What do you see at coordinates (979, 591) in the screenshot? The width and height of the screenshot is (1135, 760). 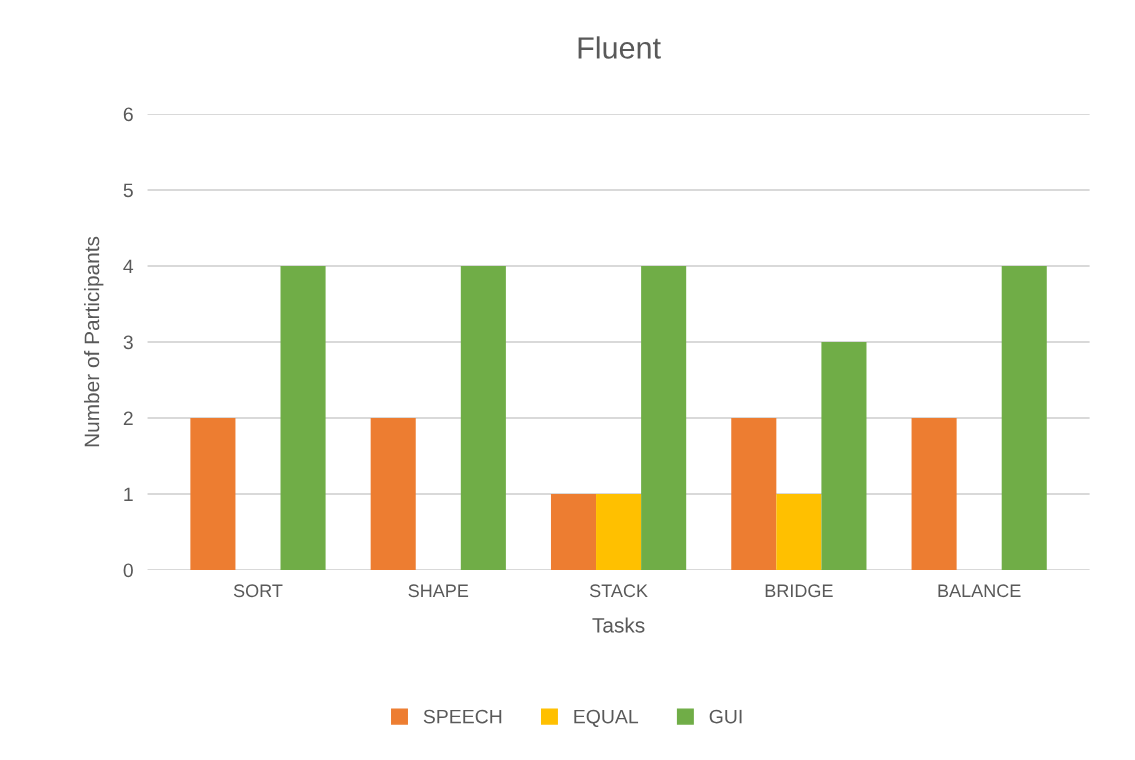 I see `x-tick-label: BALANCE` at bounding box center [979, 591].